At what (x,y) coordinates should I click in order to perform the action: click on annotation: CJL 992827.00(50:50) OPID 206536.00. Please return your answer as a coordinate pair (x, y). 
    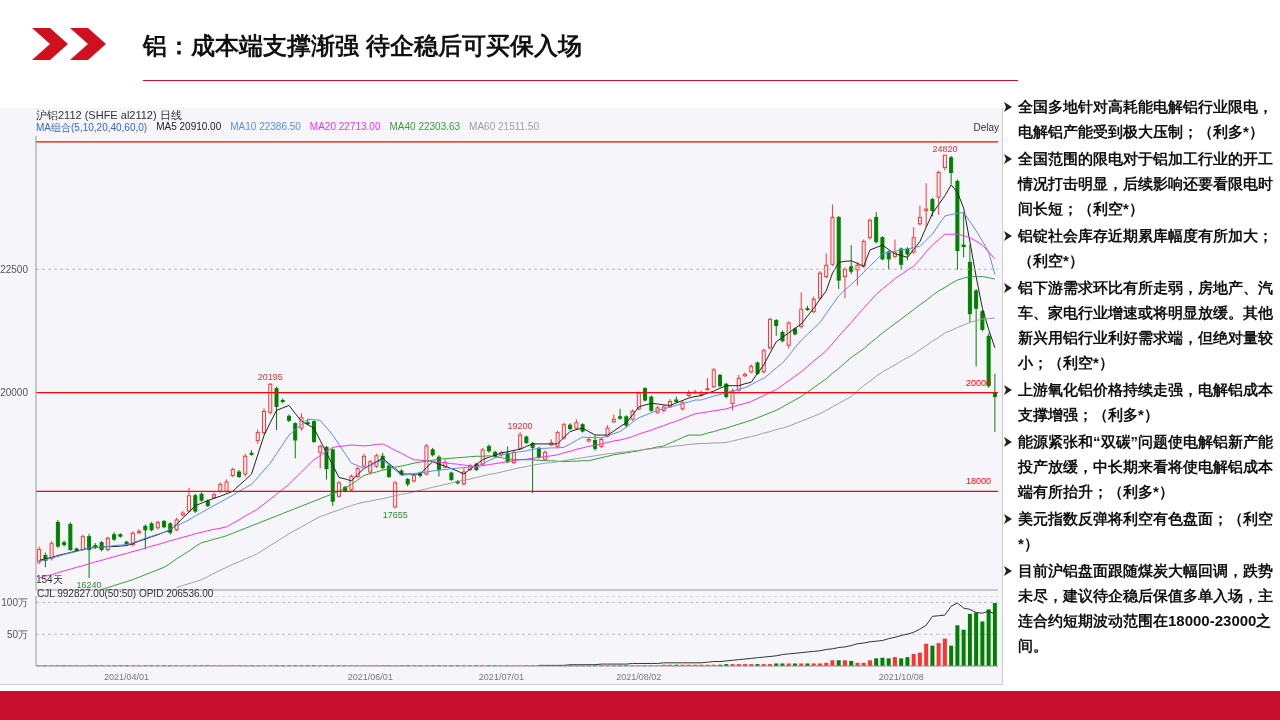
    Looking at the image, I should click on (125, 593).